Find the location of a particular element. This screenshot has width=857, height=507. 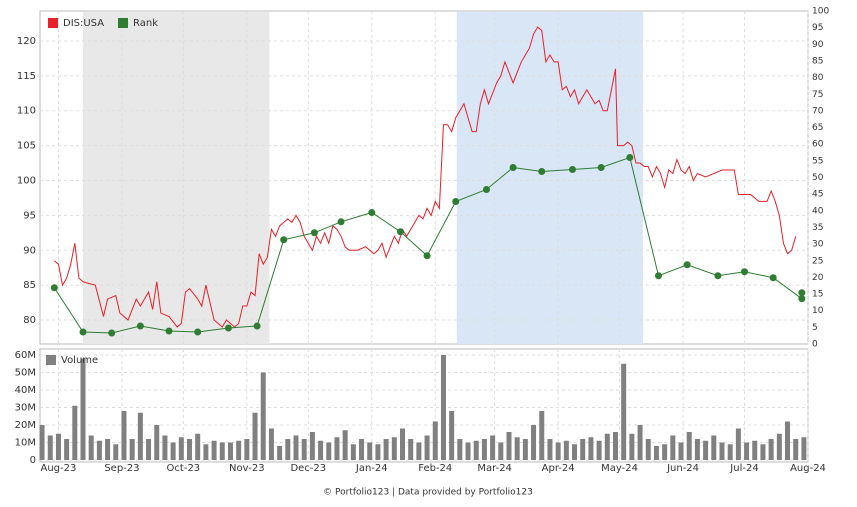

y-tick-label: 50M is located at coordinates (25, 373).